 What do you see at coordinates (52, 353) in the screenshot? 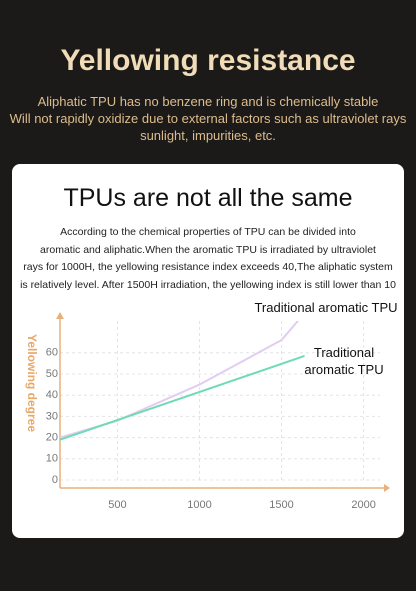
I see `y-tick-label: 60` at bounding box center [52, 353].